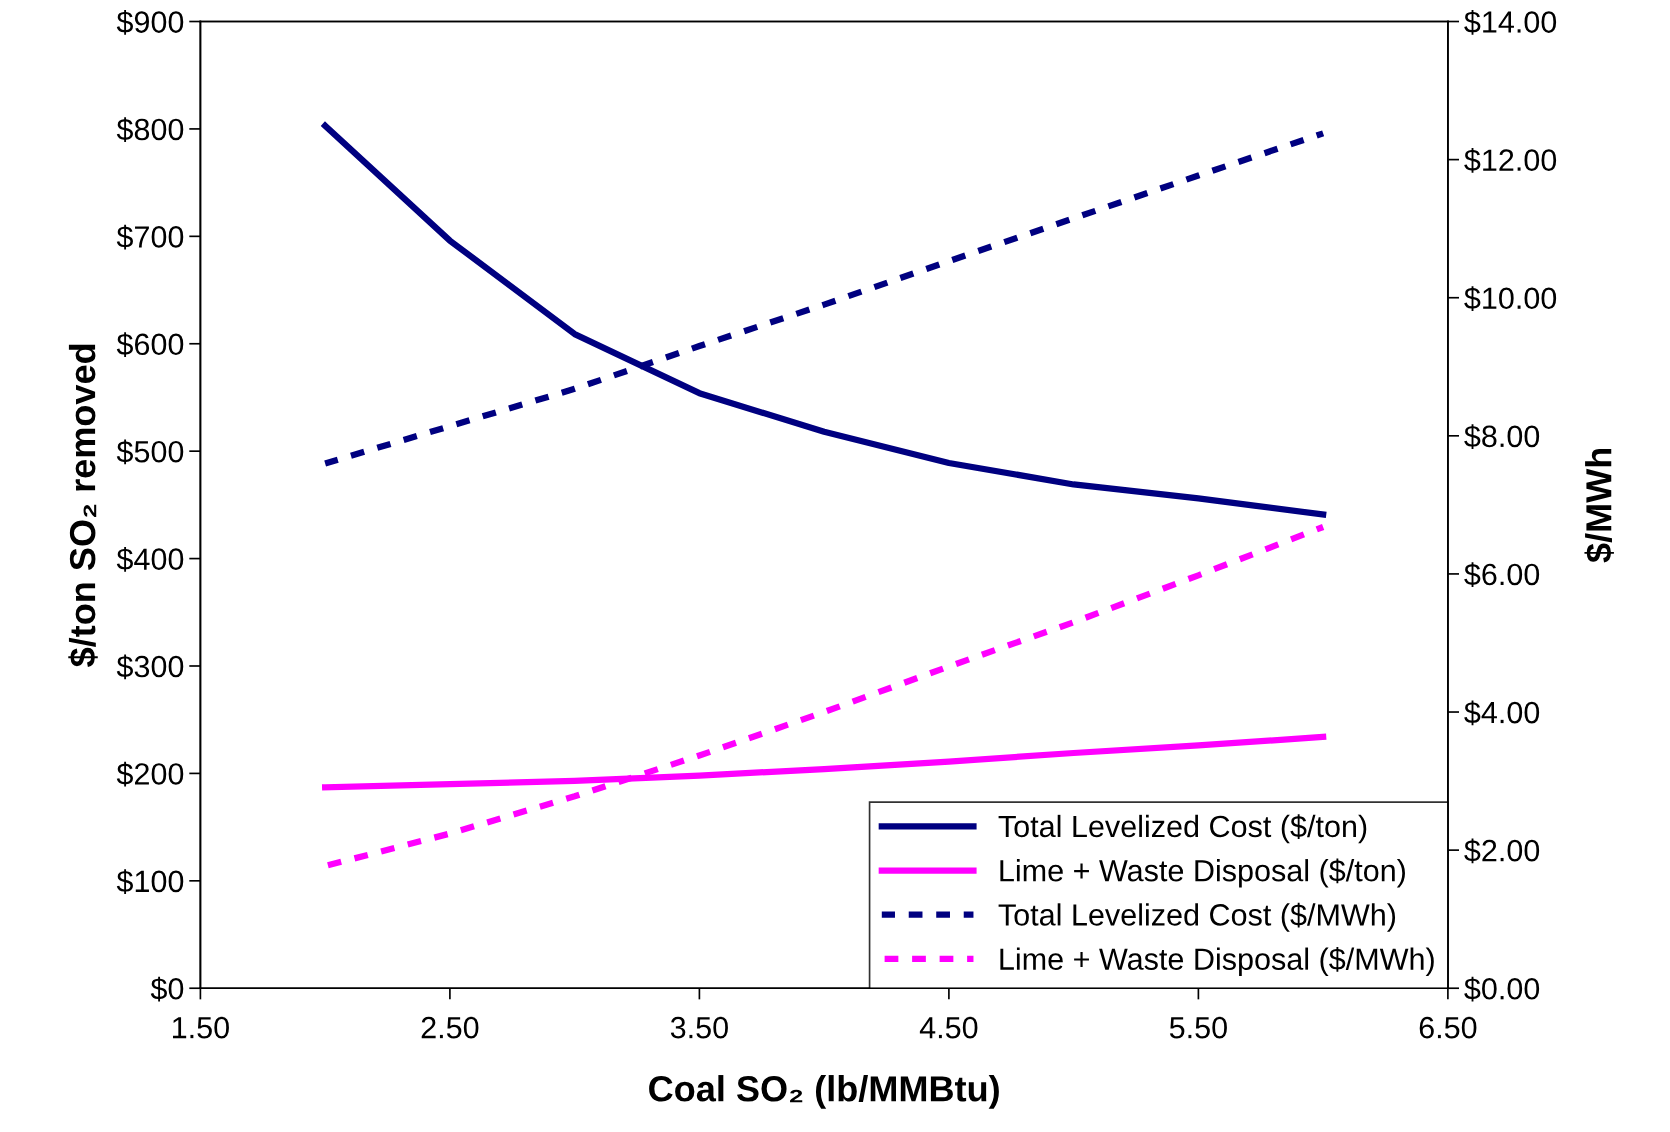 The height and width of the screenshot is (1132, 1670). I want to click on y-tick-label: $300, so click(150, 667).